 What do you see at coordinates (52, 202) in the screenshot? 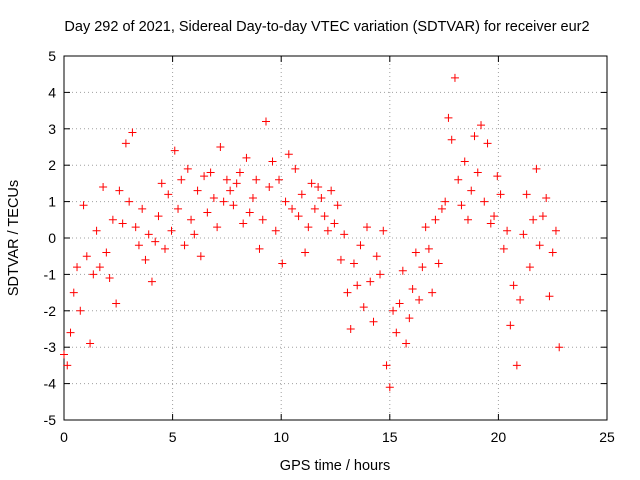
I see `y-tick-label: 1` at bounding box center [52, 202].